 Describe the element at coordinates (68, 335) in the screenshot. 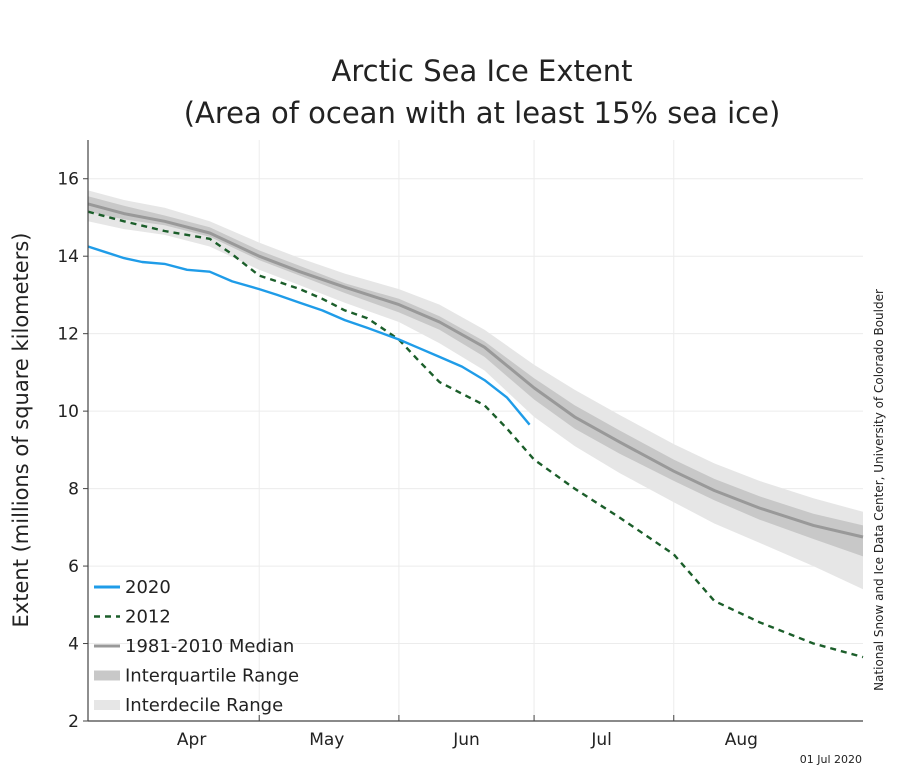

I see `y-tick-label: 12` at that location.